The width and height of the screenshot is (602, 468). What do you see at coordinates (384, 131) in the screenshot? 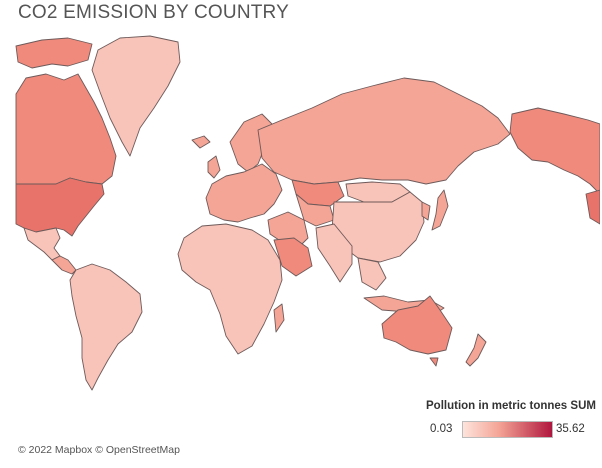
I see `region-russia` at bounding box center [384, 131].